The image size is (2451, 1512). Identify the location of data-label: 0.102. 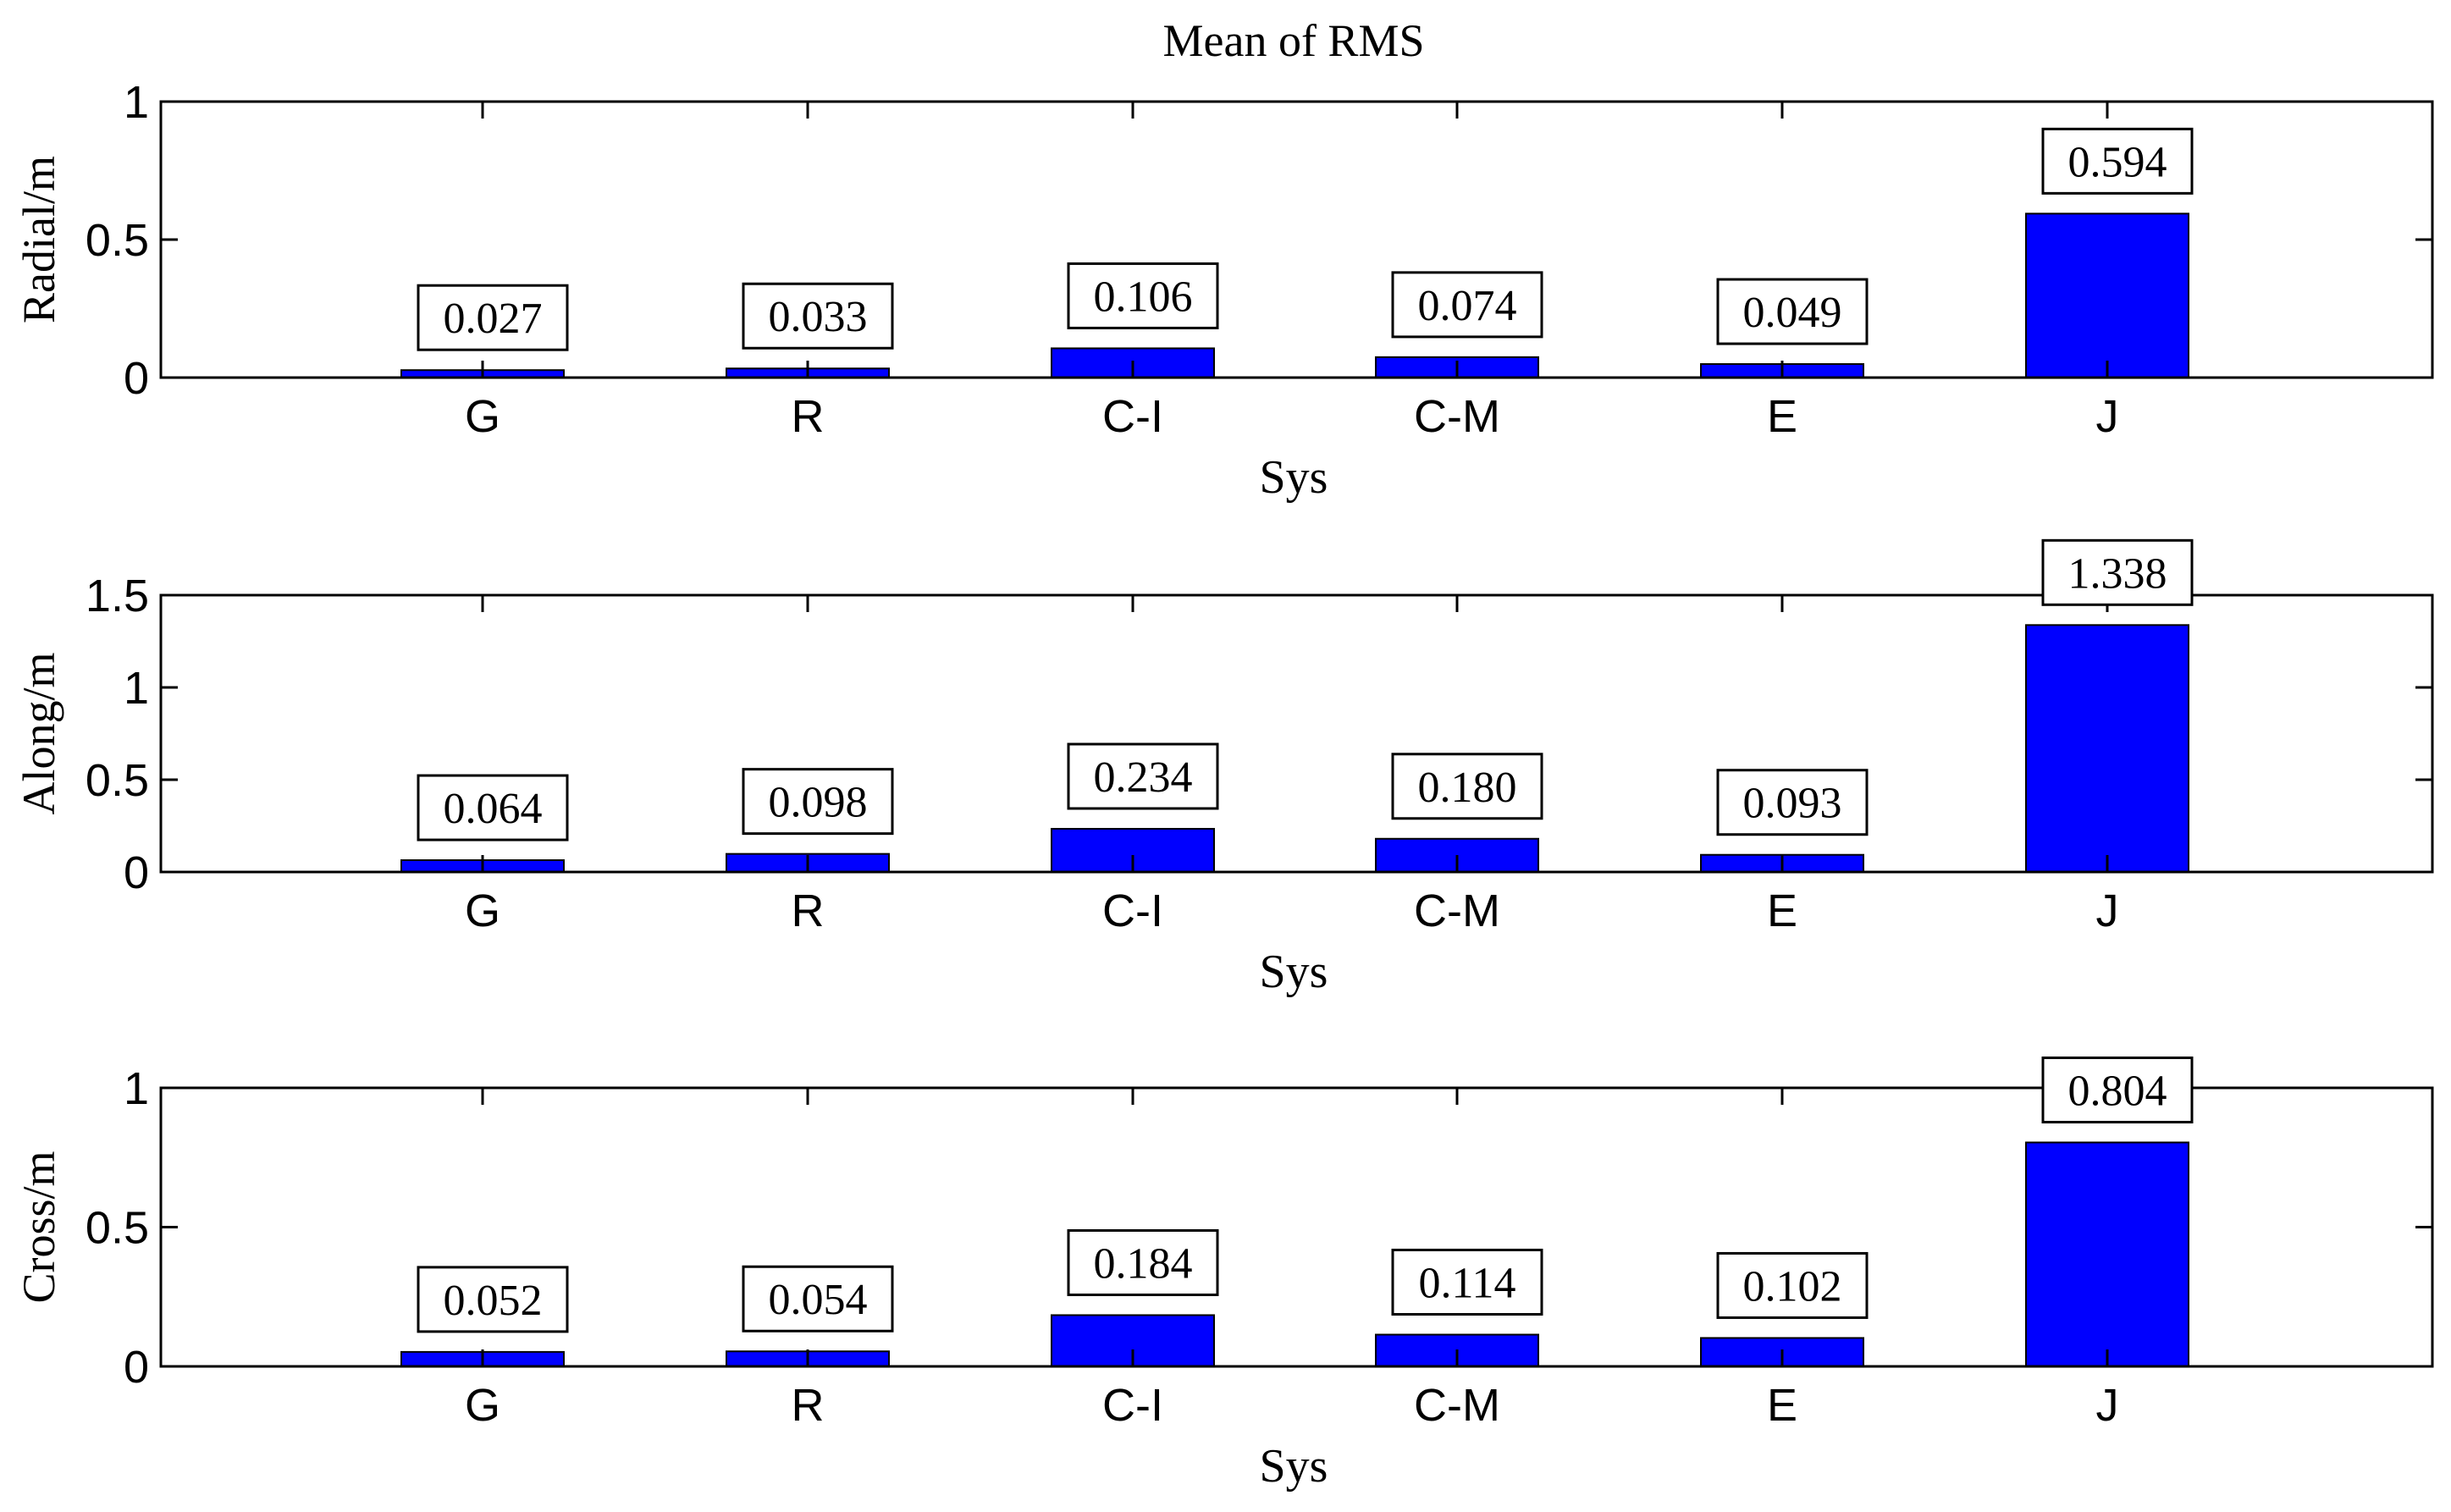
(1792, 1286).